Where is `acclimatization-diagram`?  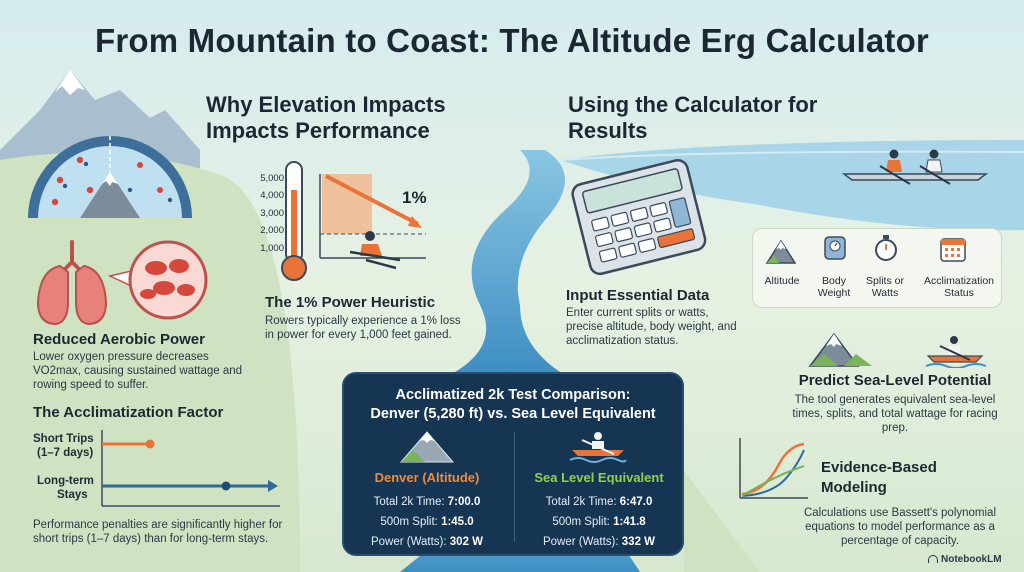
acclimatization-diagram is located at coordinates (190, 468).